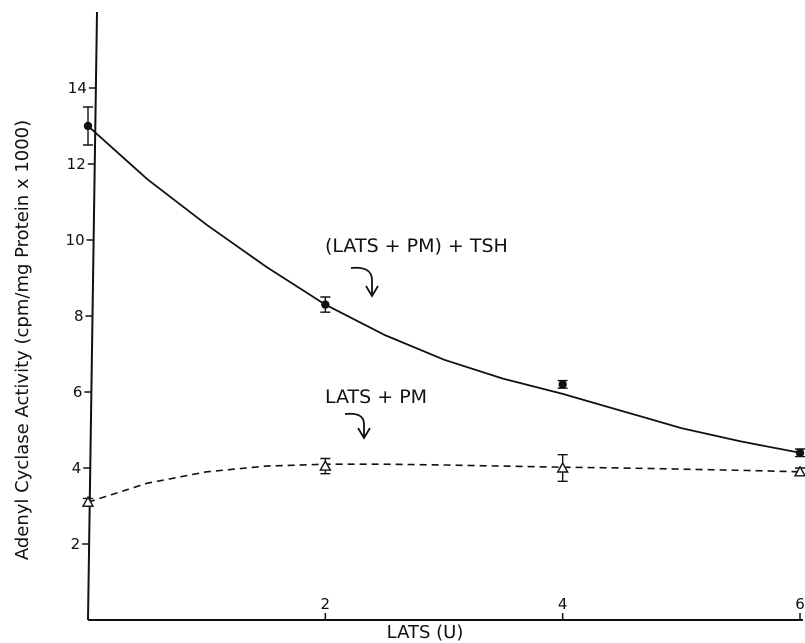 This screenshot has height=643, width=805. Describe the element at coordinates (425, 632) in the screenshot. I see `x-axis-label: LATS (U)` at that location.